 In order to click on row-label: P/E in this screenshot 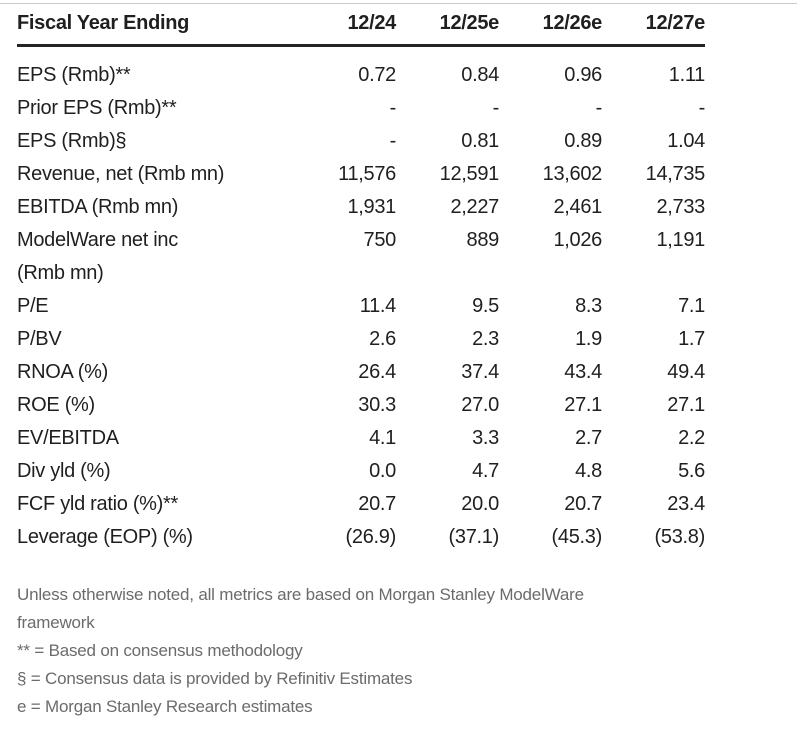, I will do `click(33, 306)`.